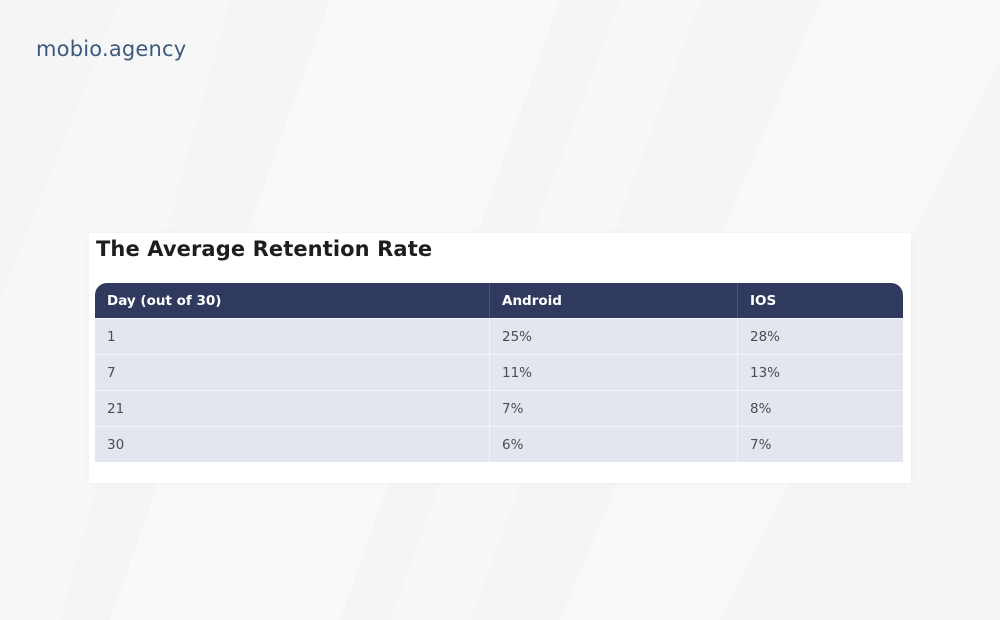  I want to click on header-ios: IOS, so click(820, 300).